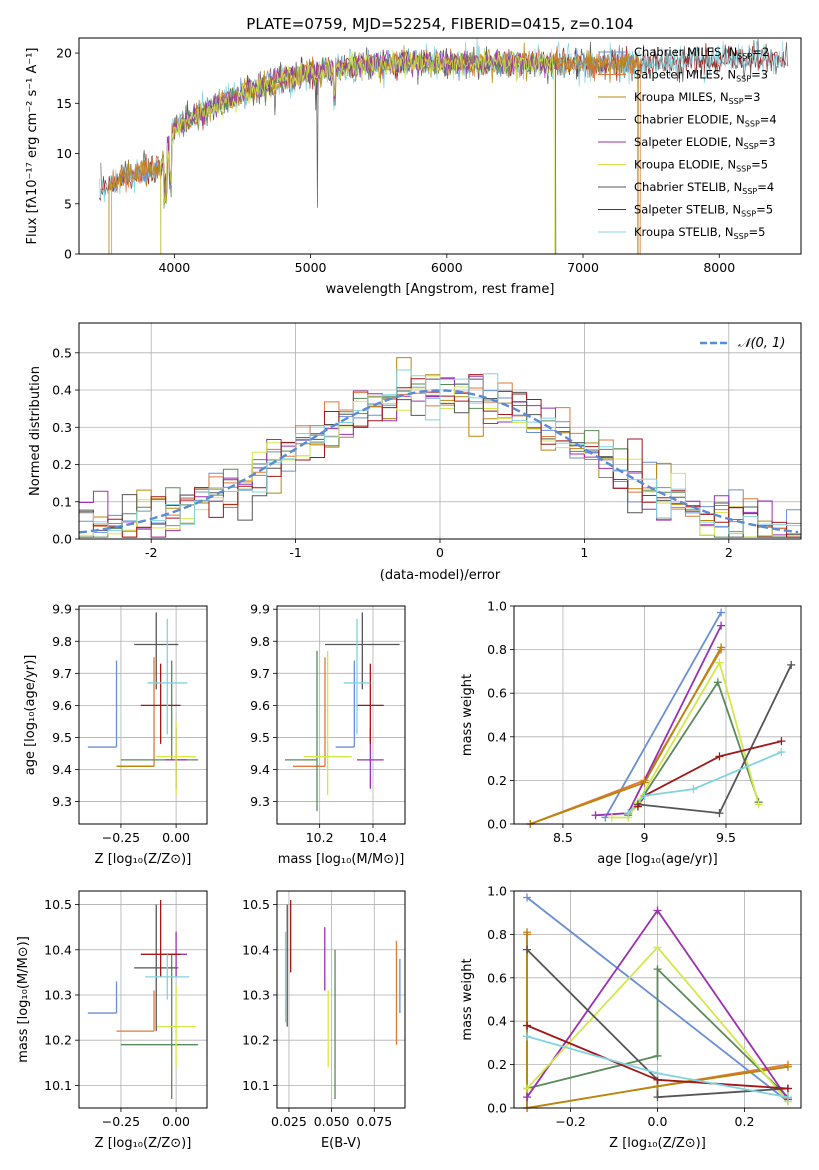 Image resolution: width=819 pixels, height=1170 pixels. Describe the element at coordinates (709, 774) in the screenshot. I see `series-line-salpeter_stelib` at that location.